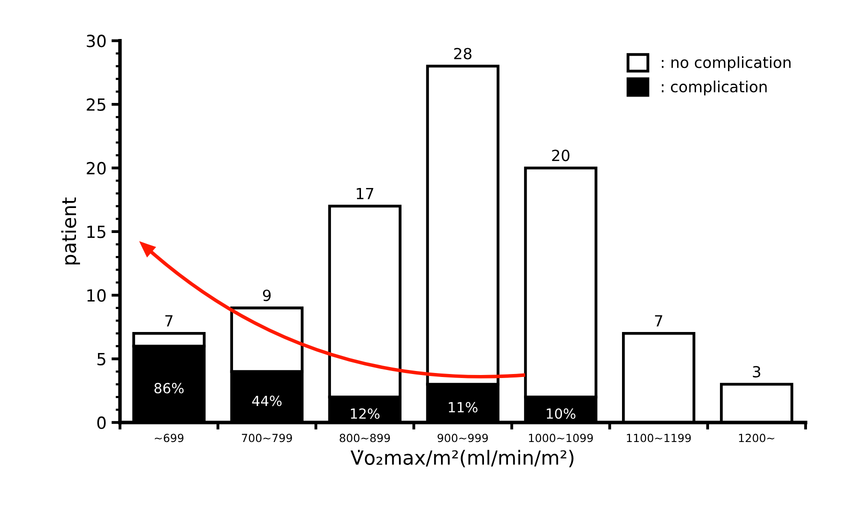 Image resolution: width=857 pixels, height=509 pixels. What do you see at coordinates (463, 407) in the screenshot?
I see `annotation: 11%` at bounding box center [463, 407].